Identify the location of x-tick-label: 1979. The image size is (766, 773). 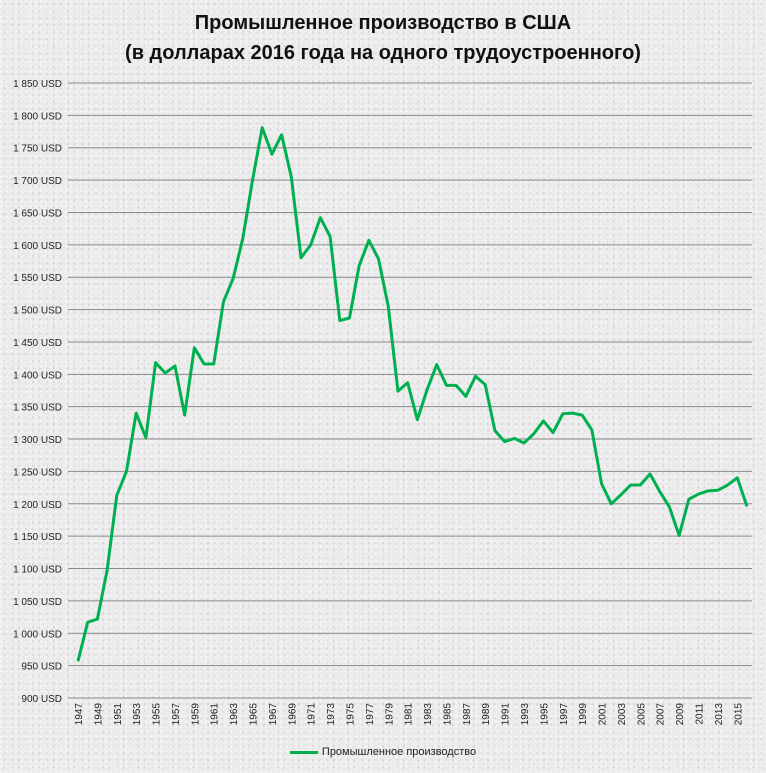
(389, 714).